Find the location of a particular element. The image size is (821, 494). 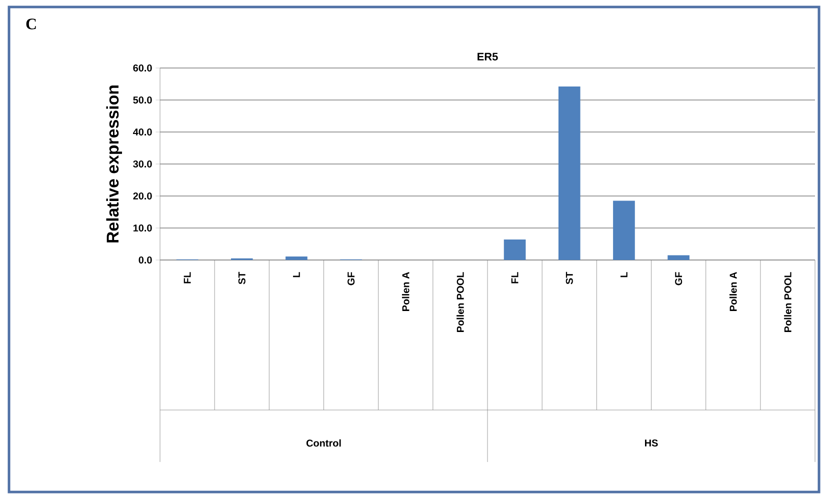

text: Control is located at coordinates (323, 443).